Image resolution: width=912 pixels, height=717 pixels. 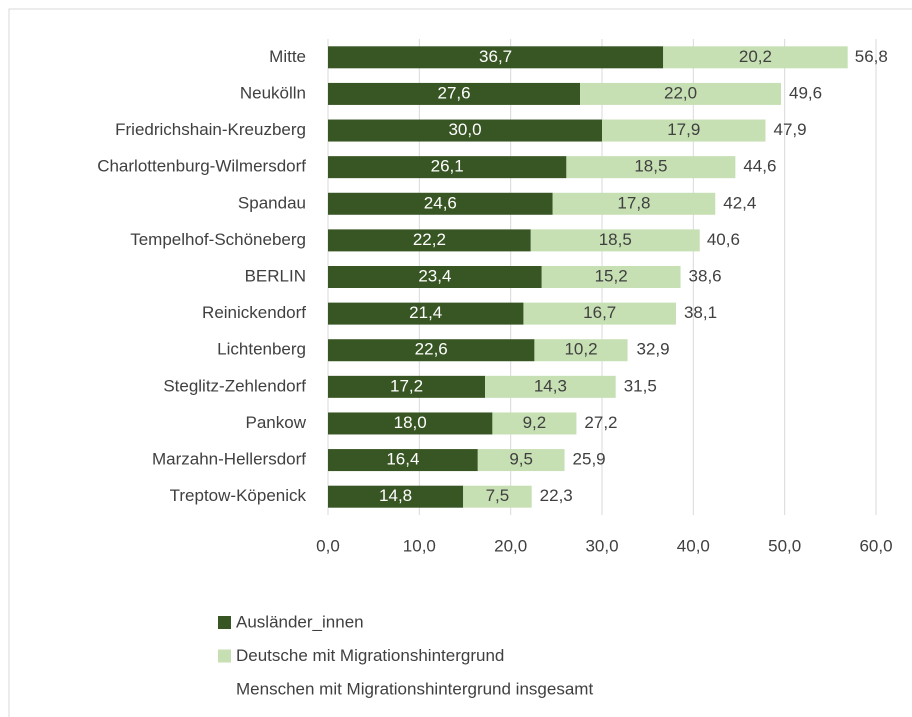 What do you see at coordinates (210, 129) in the screenshot?
I see `y-tick-label: Friedrichshain-Kreuzberg` at bounding box center [210, 129].